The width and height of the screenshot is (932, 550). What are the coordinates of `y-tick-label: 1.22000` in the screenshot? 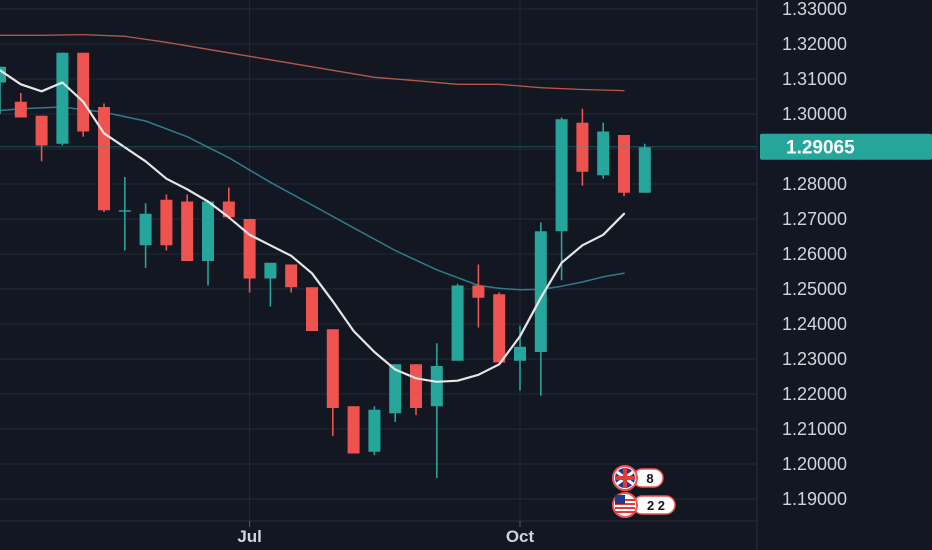 It's located at (814, 394).